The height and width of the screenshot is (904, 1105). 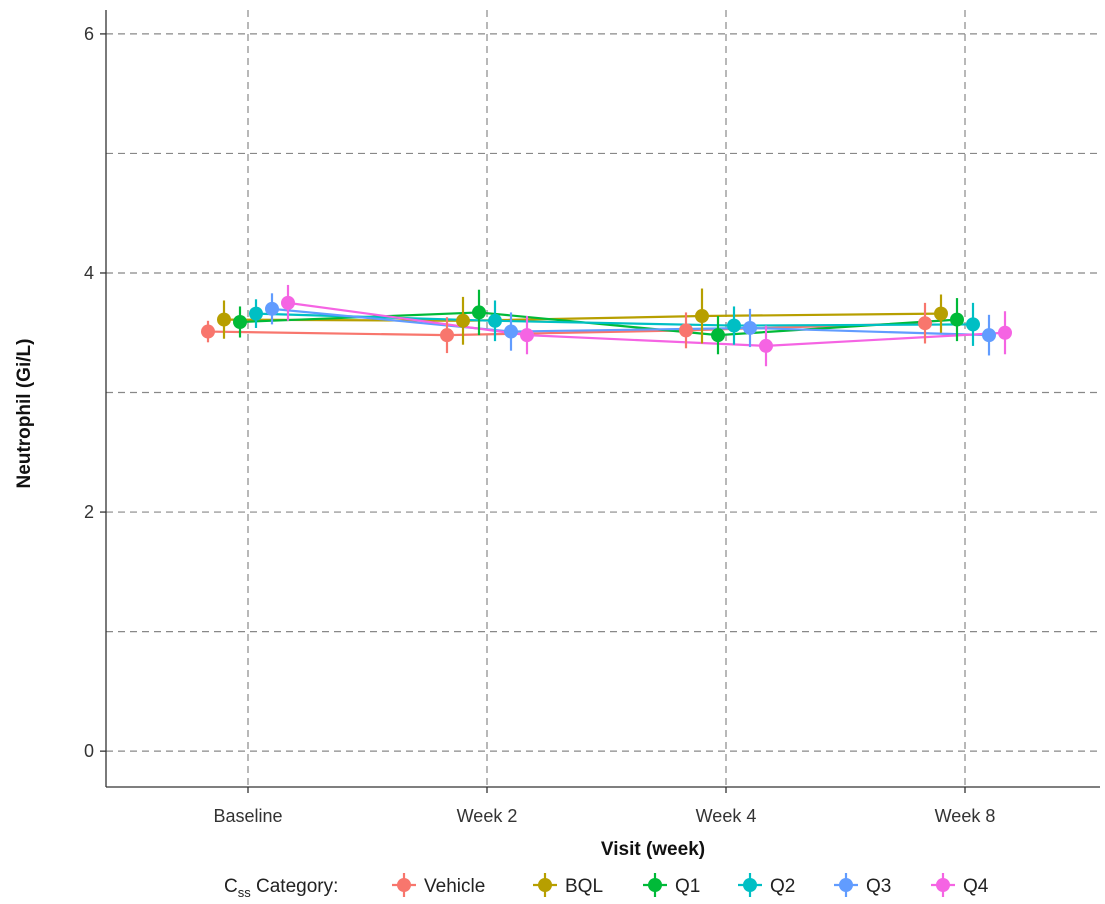 I want to click on y-tick-label: 4, so click(x=89, y=273).